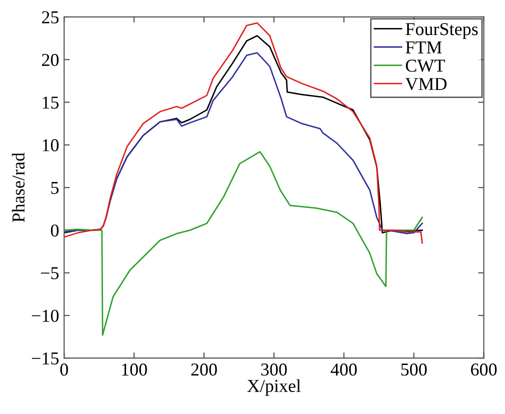  I want to click on y-tick-label: 10, so click(50, 145).